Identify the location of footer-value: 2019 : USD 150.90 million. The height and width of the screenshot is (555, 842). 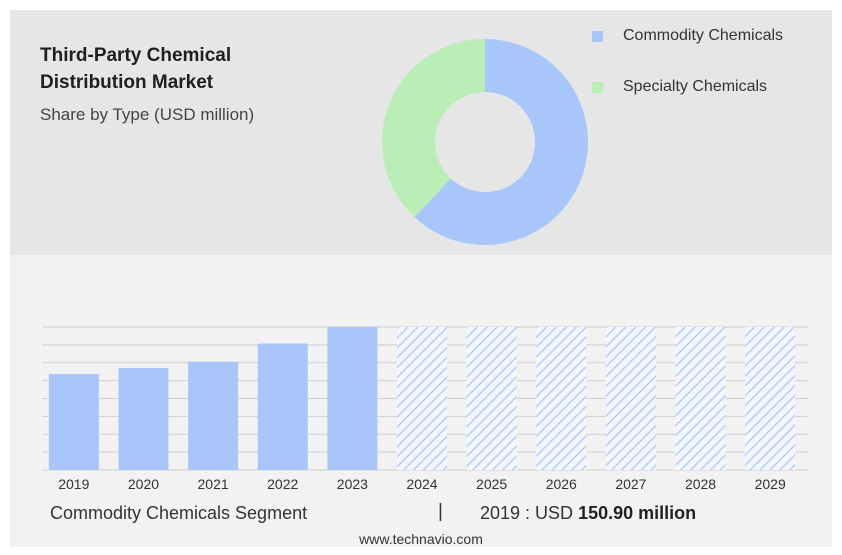
(588, 513).